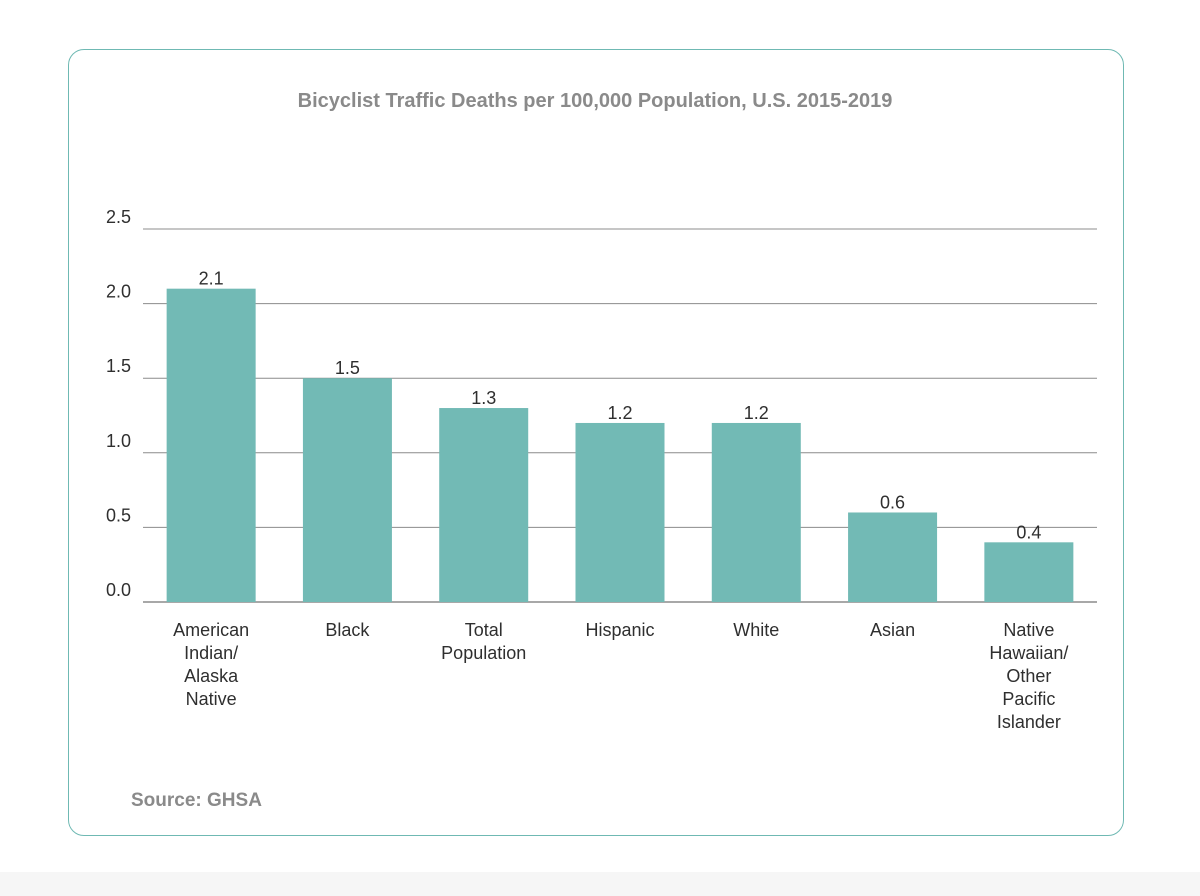 The image size is (1200, 896). I want to click on data-label: 2.1, so click(211, 279).